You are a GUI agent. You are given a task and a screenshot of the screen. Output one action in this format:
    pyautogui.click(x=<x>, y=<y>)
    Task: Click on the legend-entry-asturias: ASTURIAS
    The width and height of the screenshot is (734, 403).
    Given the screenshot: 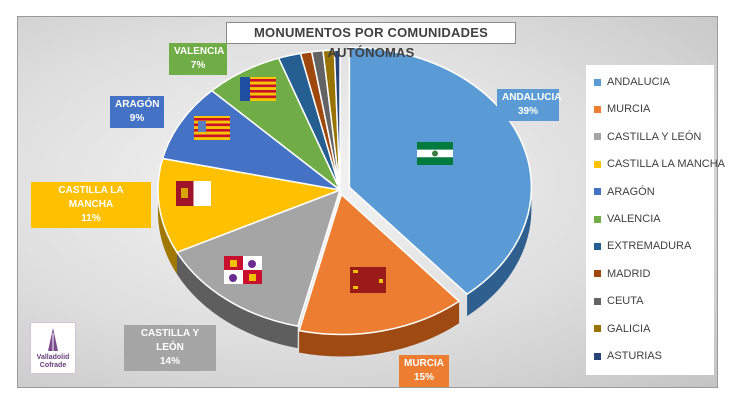 What is the action you would take?
    pyautogui.click(x=628, y=356)
    